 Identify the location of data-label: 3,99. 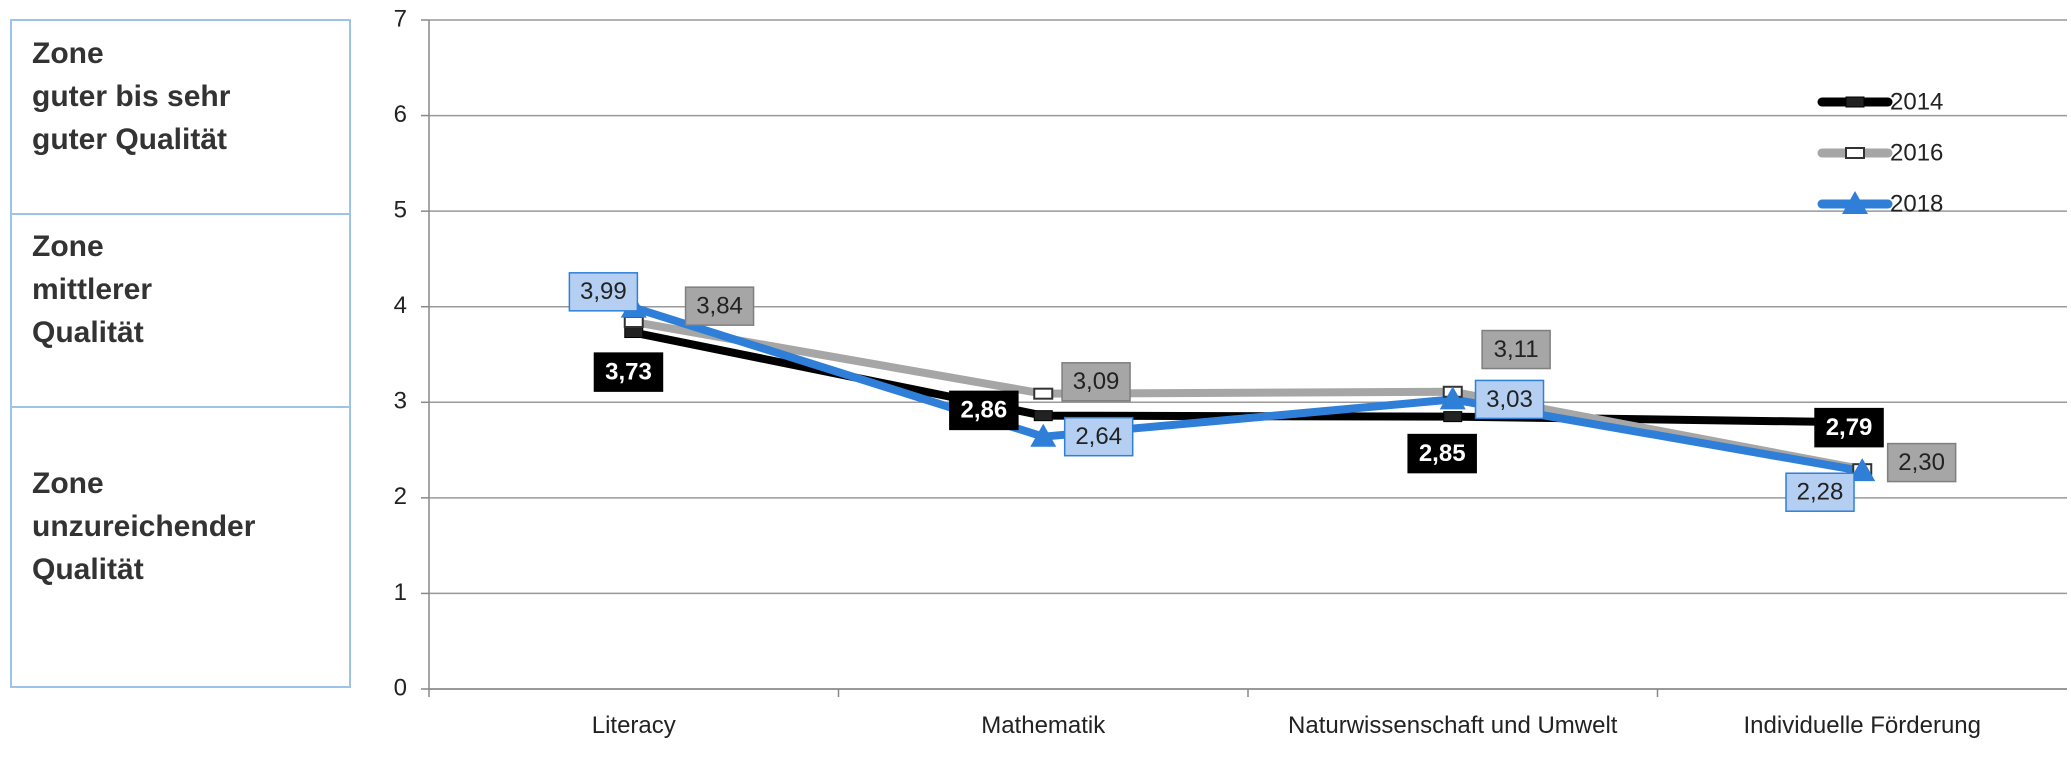
(603, 291).